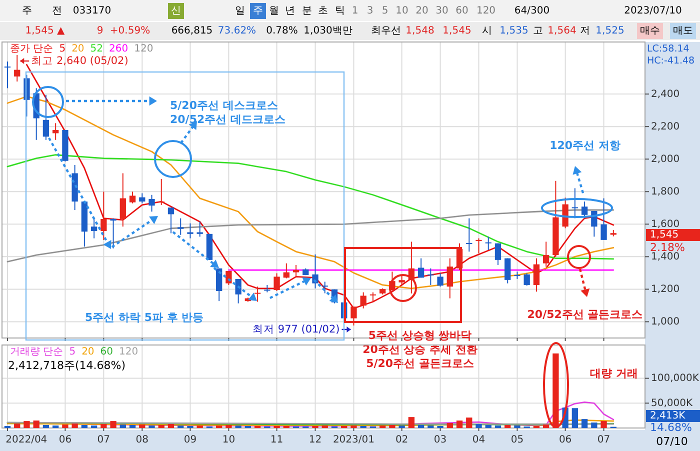 The height and width of the screenshot is (451, 700). What do you see at coordinates (514, 31) in the screenshot?
I see `annotation: 1,535` at bounding box center [514, 31].